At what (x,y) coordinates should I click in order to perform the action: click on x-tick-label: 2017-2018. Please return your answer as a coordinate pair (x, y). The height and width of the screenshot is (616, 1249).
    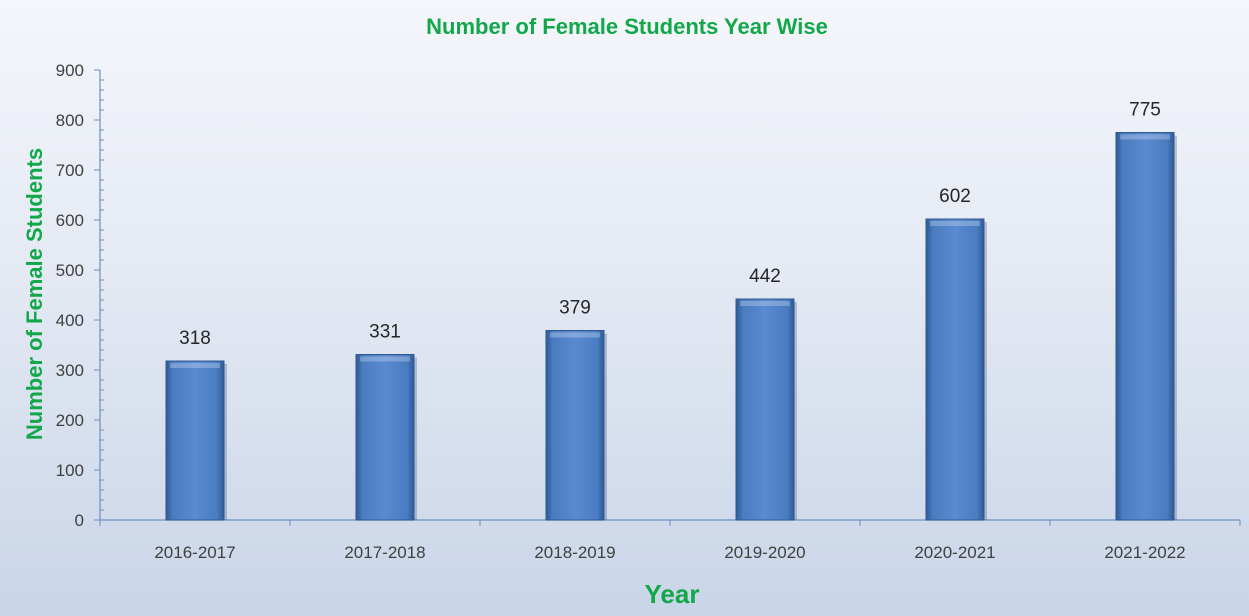
    Looking at the image, I should click on (384, 552).